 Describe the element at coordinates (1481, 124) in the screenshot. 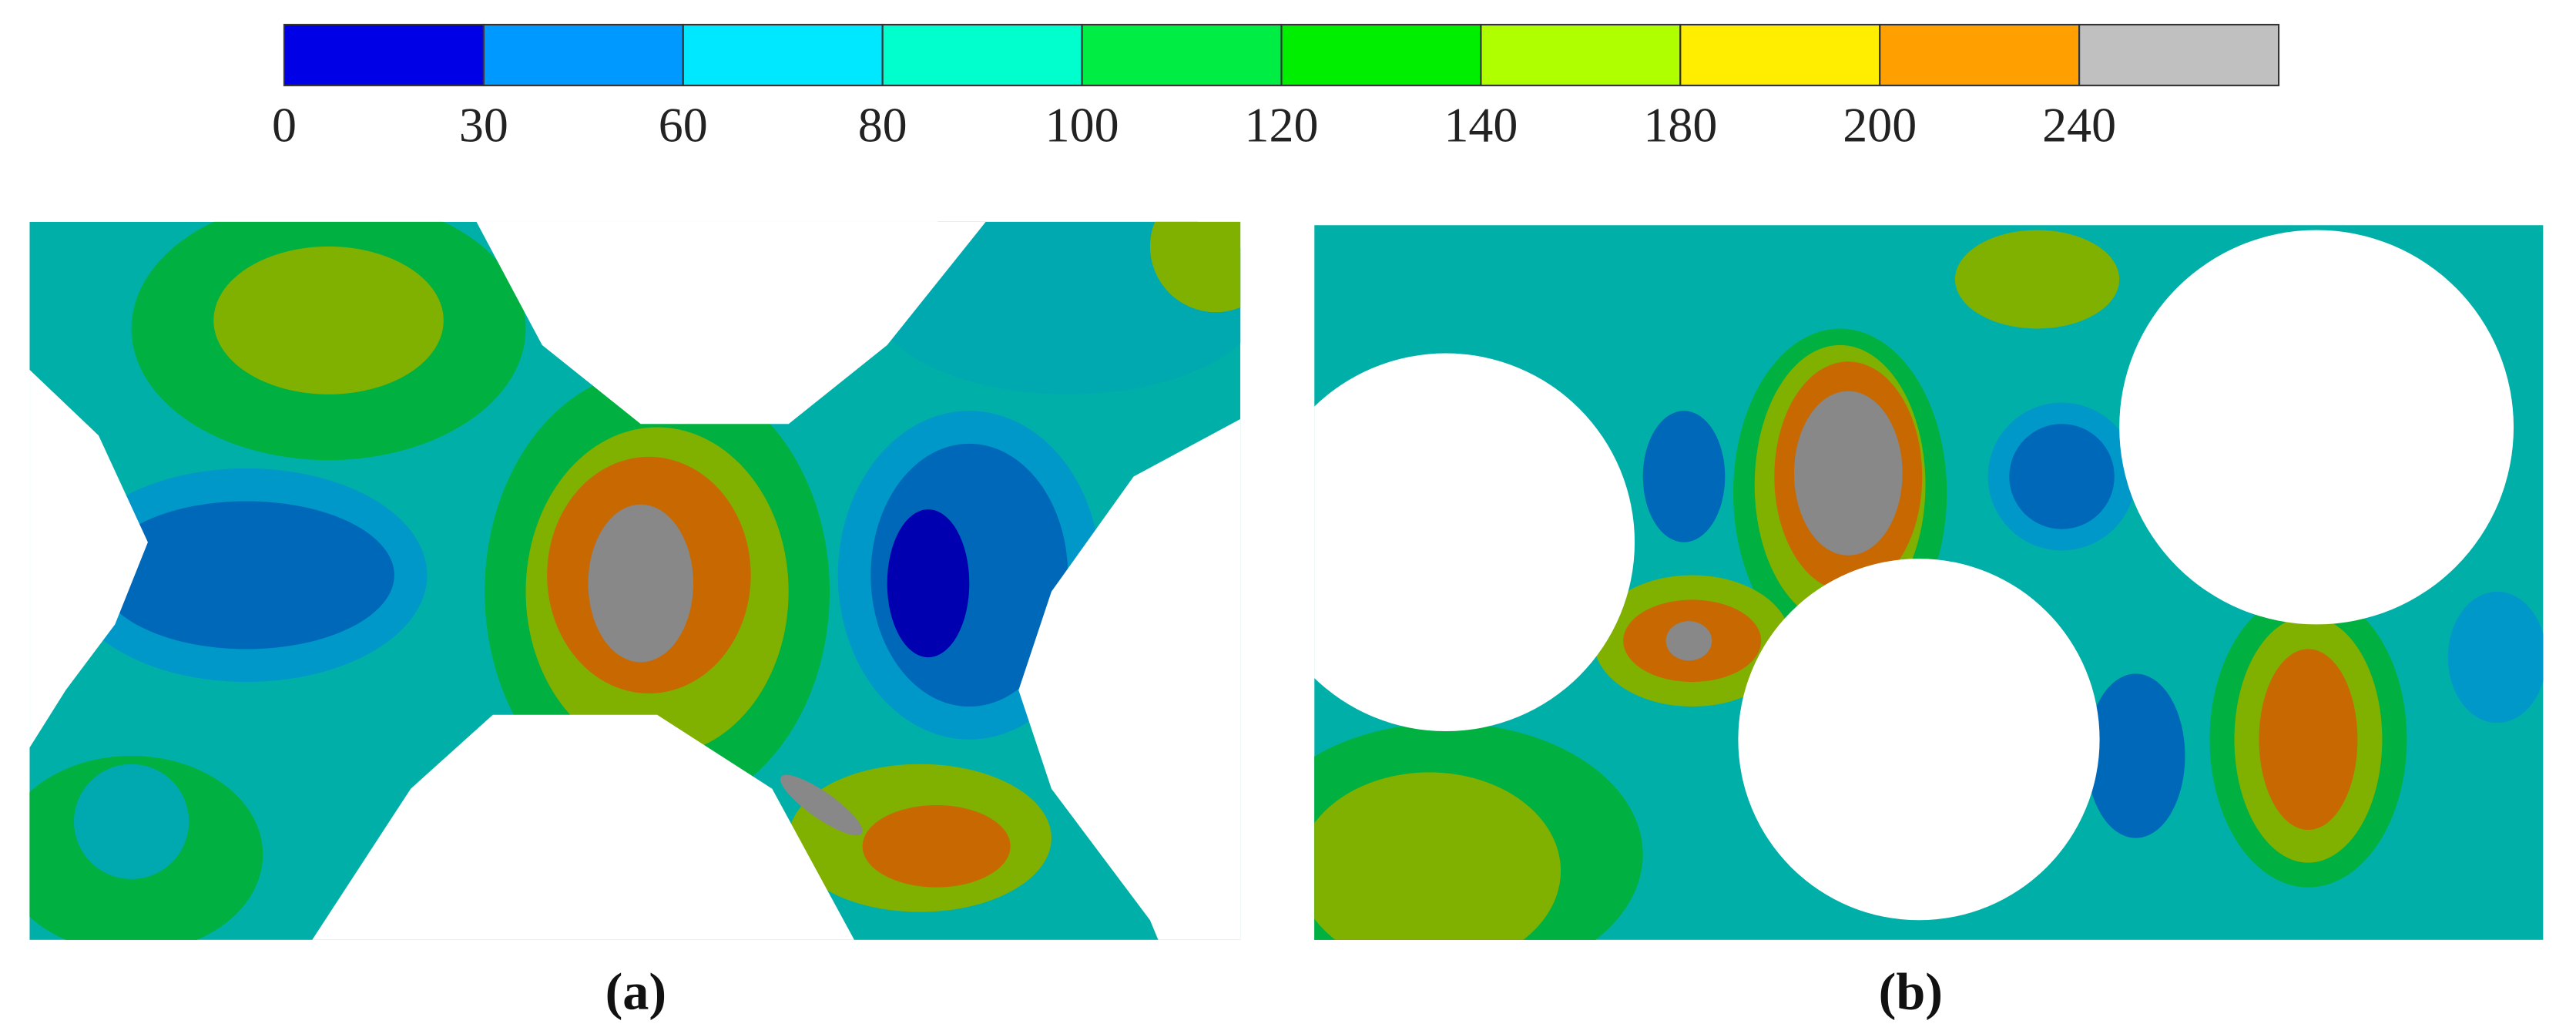

I see `colorbar-tick-label: 140` at that location.